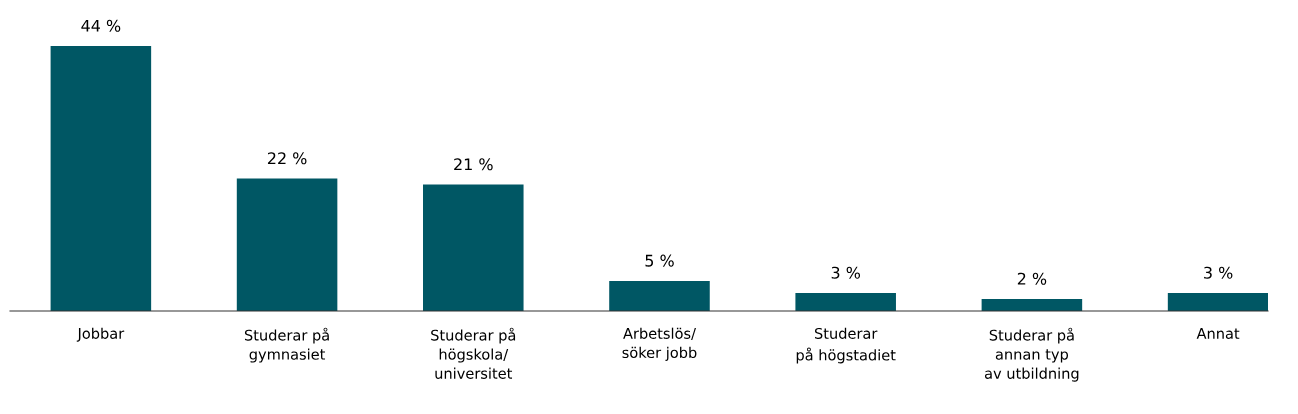  Describe the element at coordinates (287, 158) in the screenshot. I see `data-label: 22 %` at that location.